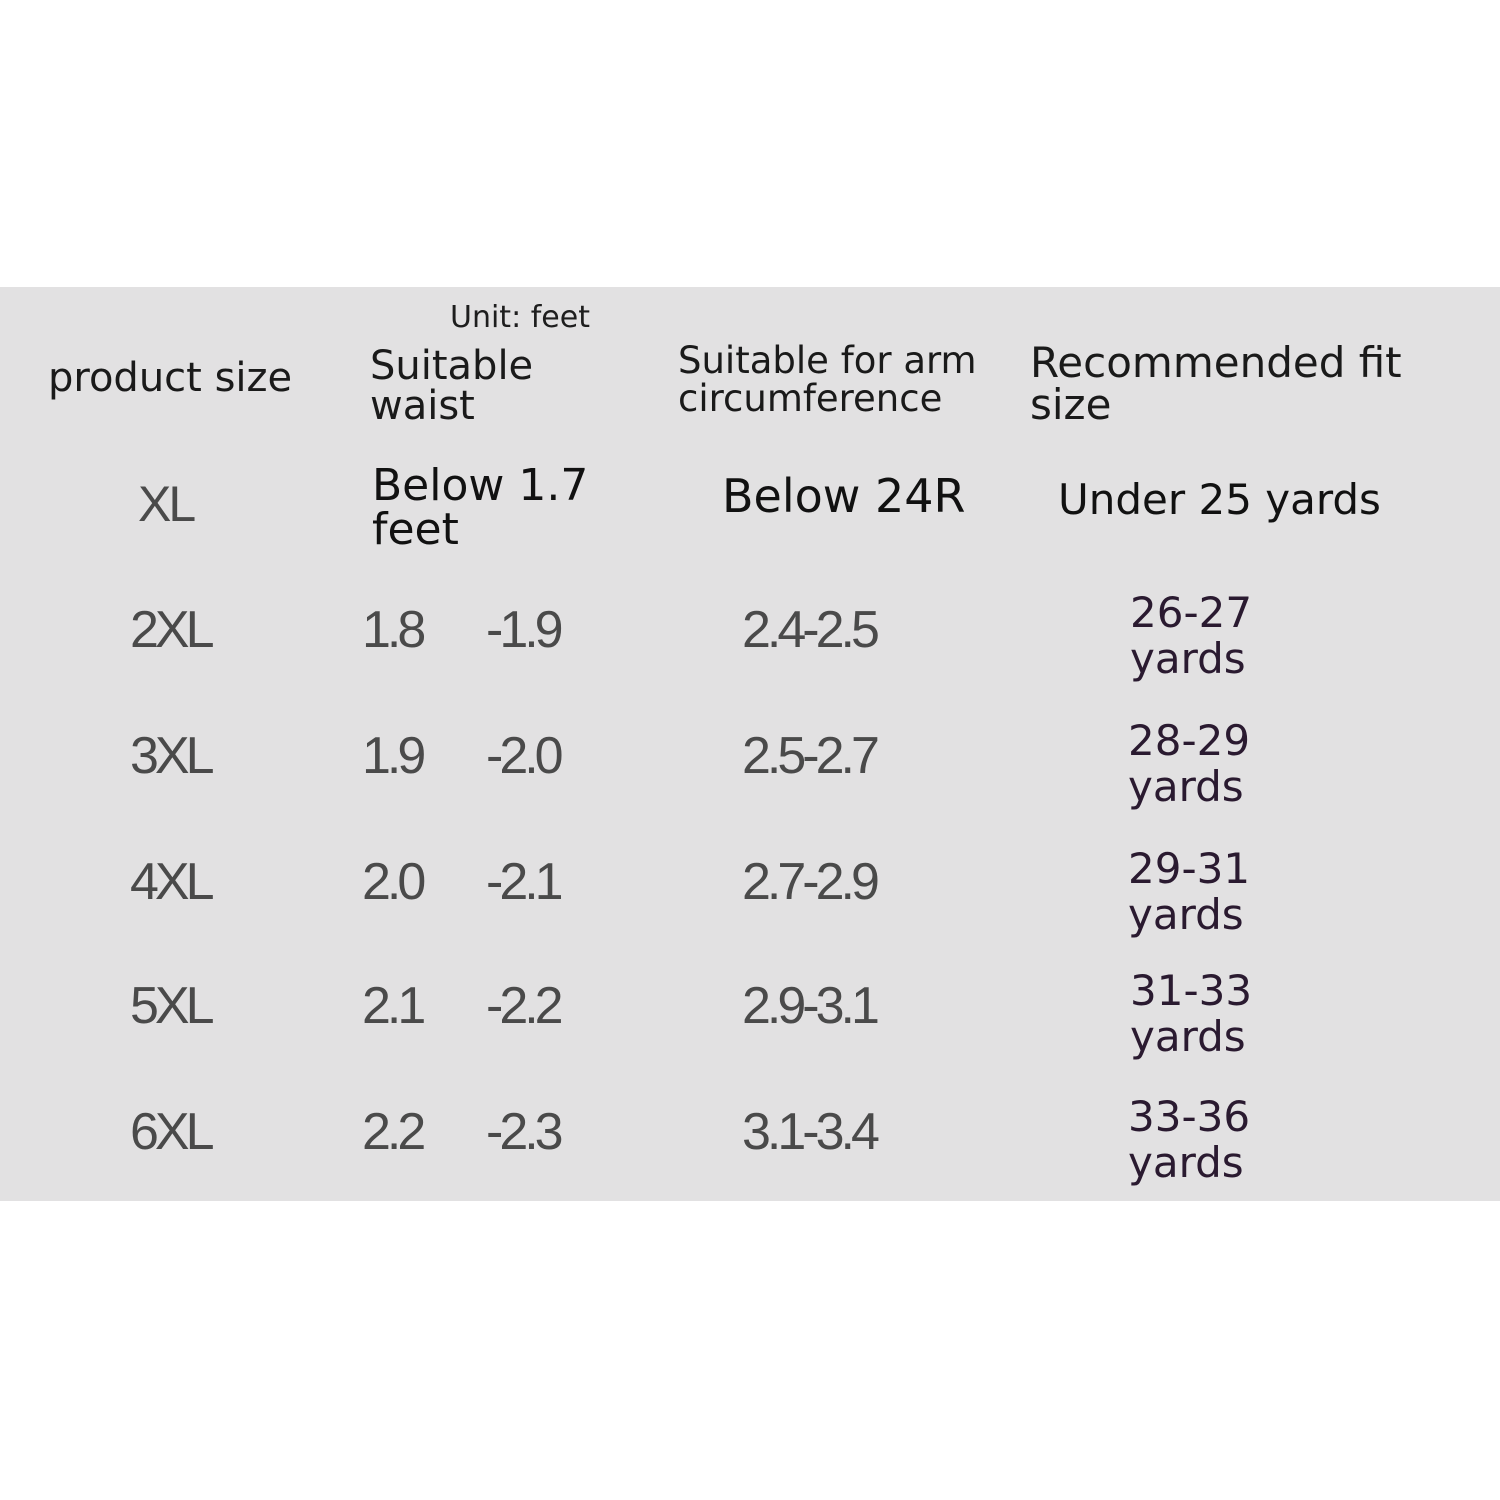  What do you see at coordinates (811, 756) in the screenshot?
I see `row-3xl-arm: 2.5-2.7` at bounding box center [811, 756].